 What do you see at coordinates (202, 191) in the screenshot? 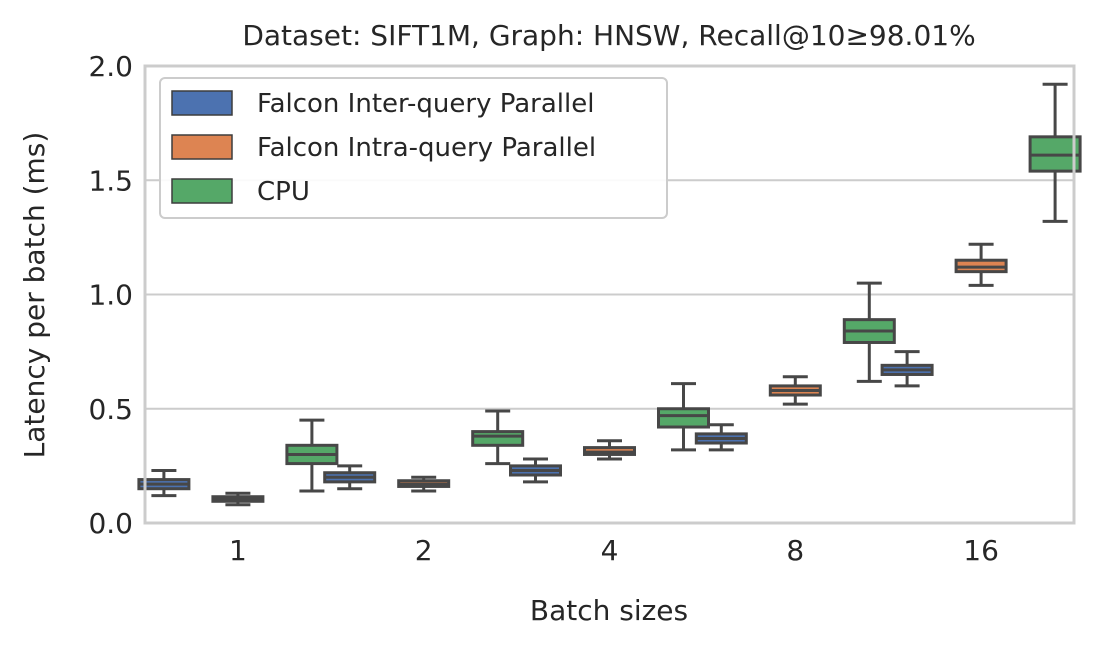
I see `legend-swatch-cpu` at bounding box center [202, 191].